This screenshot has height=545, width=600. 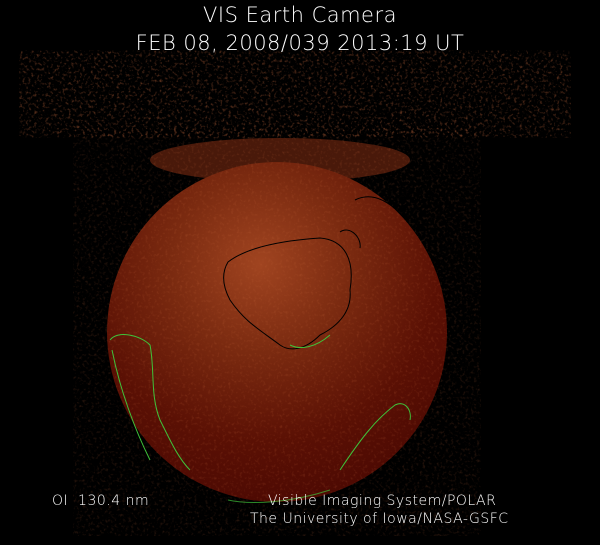 I want to click on noise-band, so click(x=295, y=94).